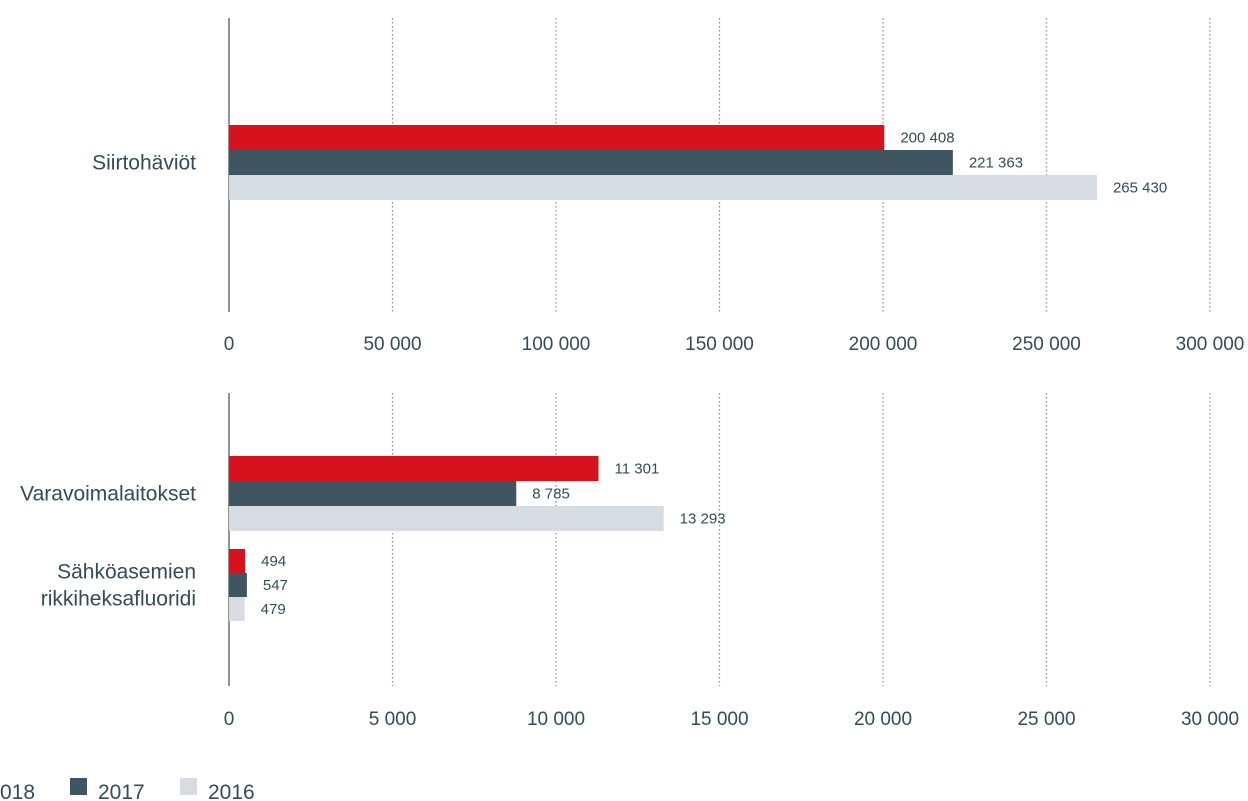  I want to click on x-tick-label: 5 000, so click(393, 719).